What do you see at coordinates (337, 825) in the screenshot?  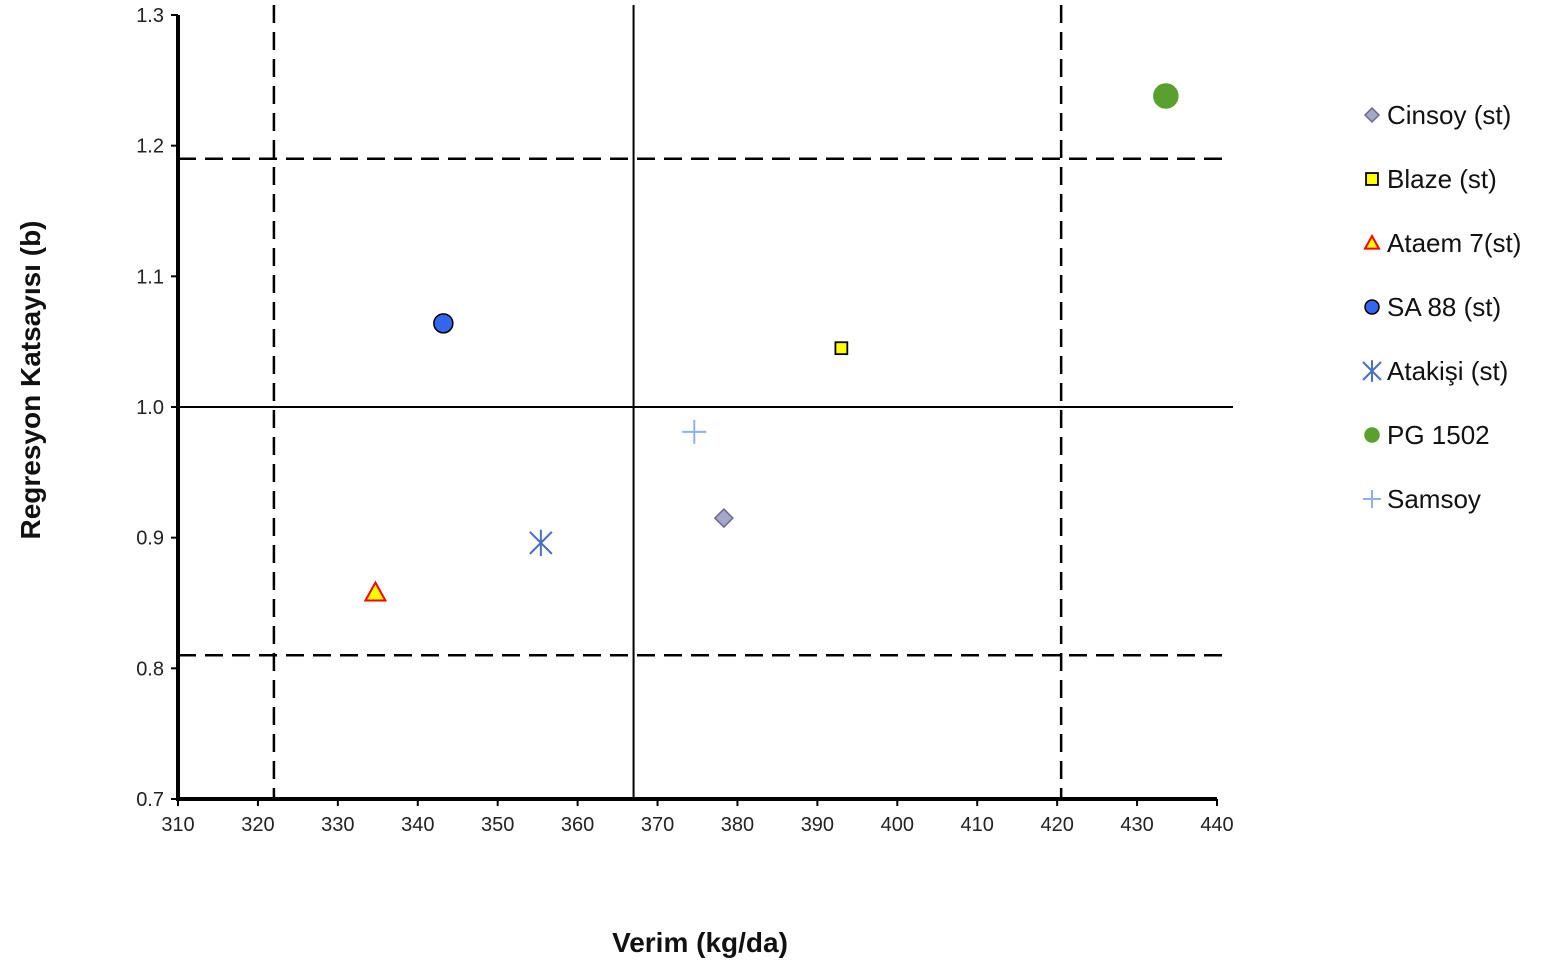 I see `x-tick-label: 330` at bounding box center [337, 825].